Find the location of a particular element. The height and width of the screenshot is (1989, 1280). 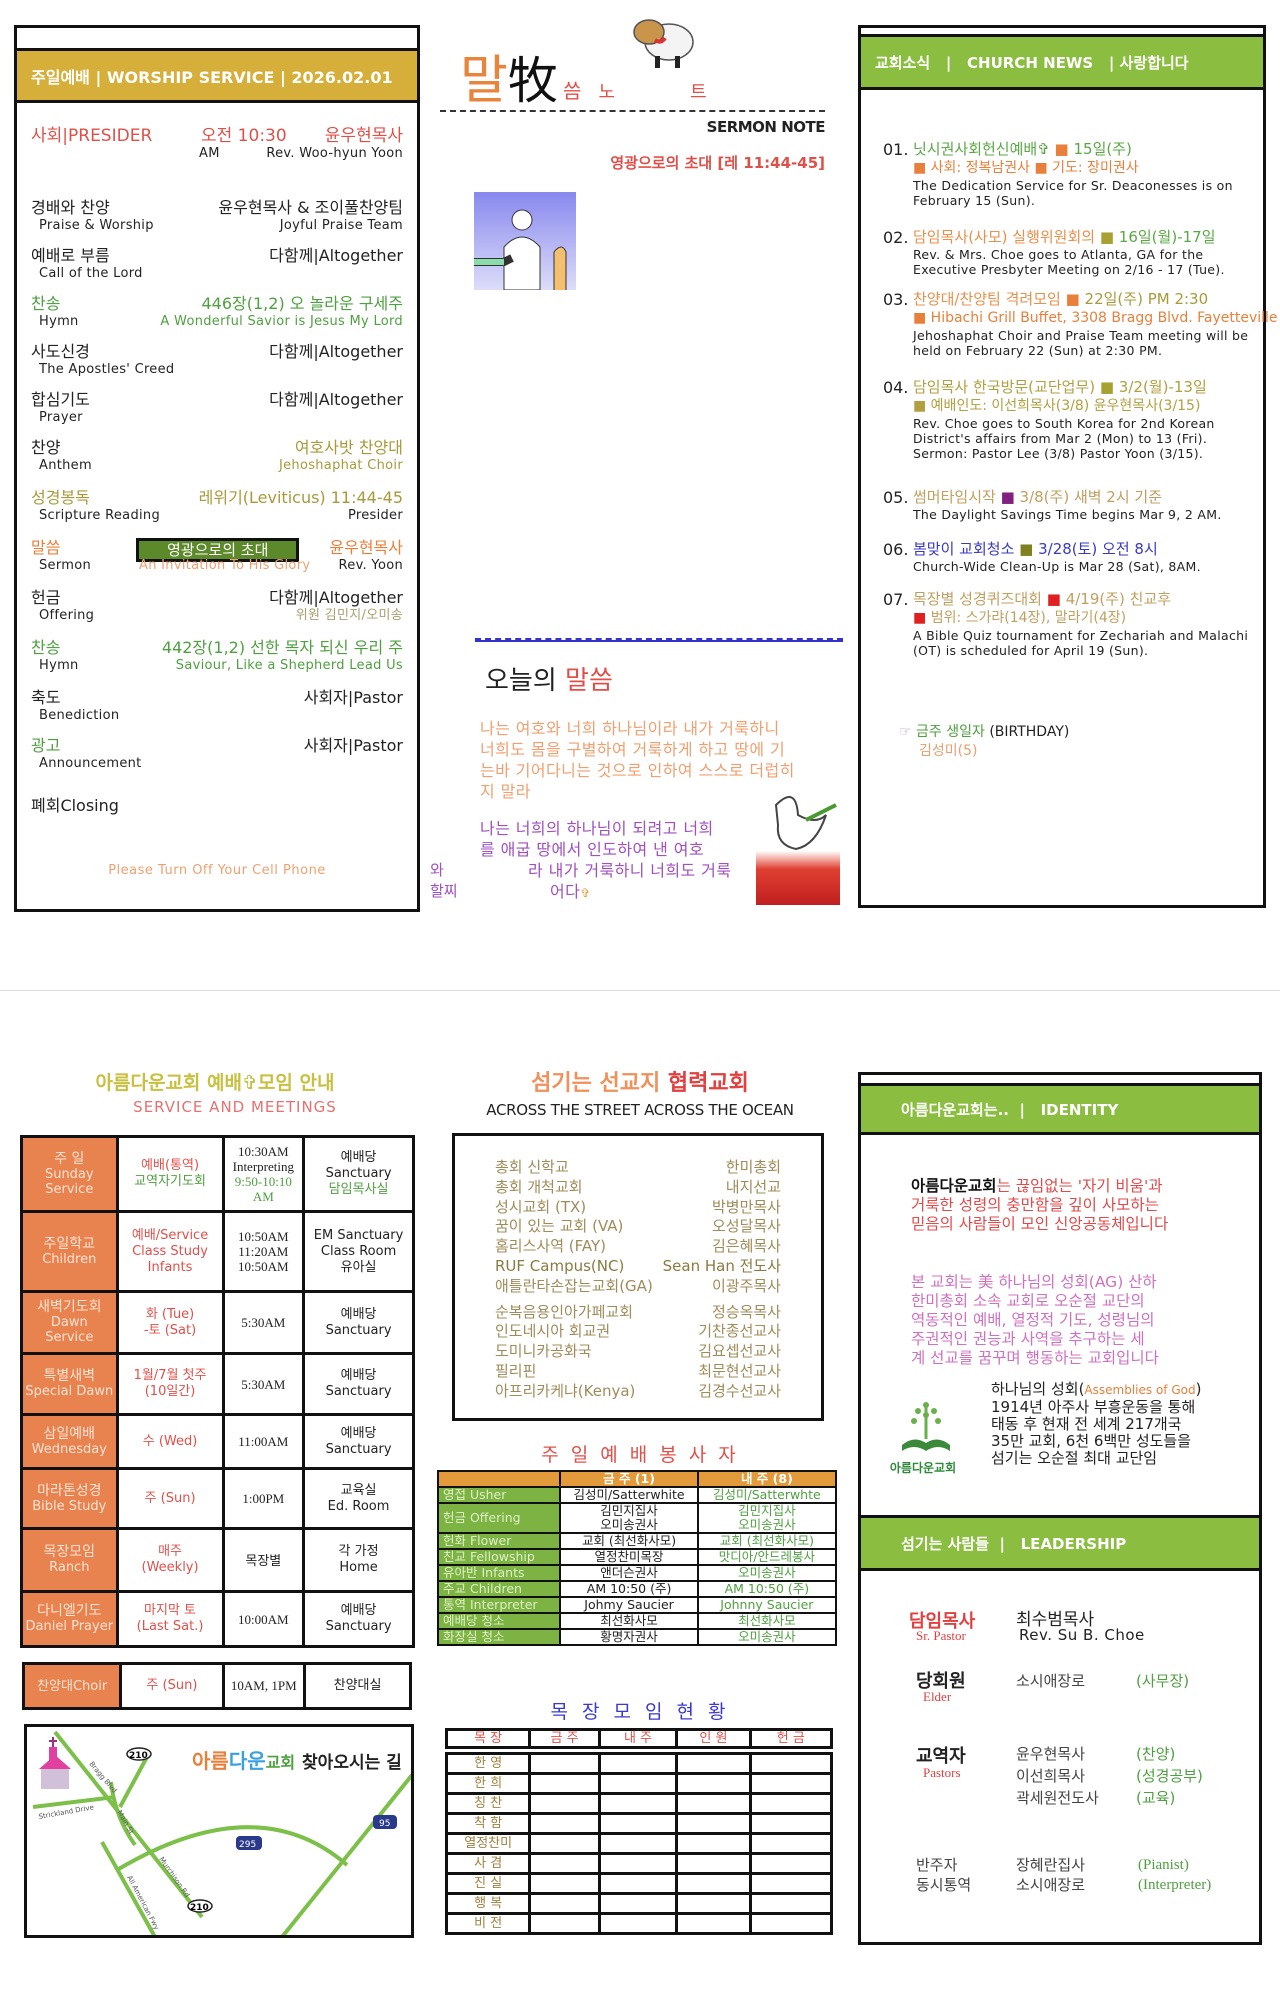

service-place-line: 예배당 is located at coordinates (358, 1375).